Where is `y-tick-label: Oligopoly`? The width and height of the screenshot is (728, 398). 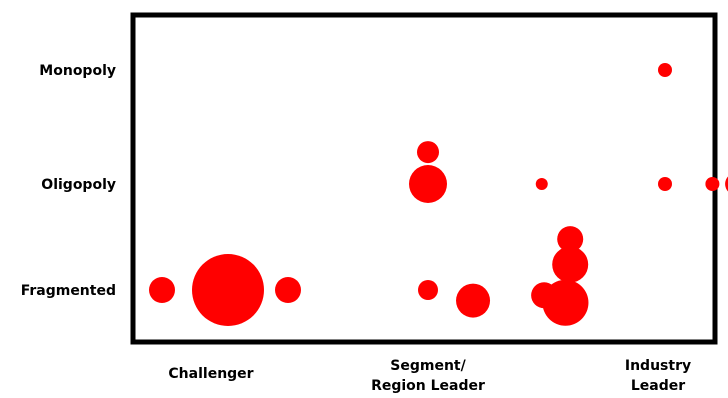
y-tick-label: Oligopoly is located at coordinates (78, 185).